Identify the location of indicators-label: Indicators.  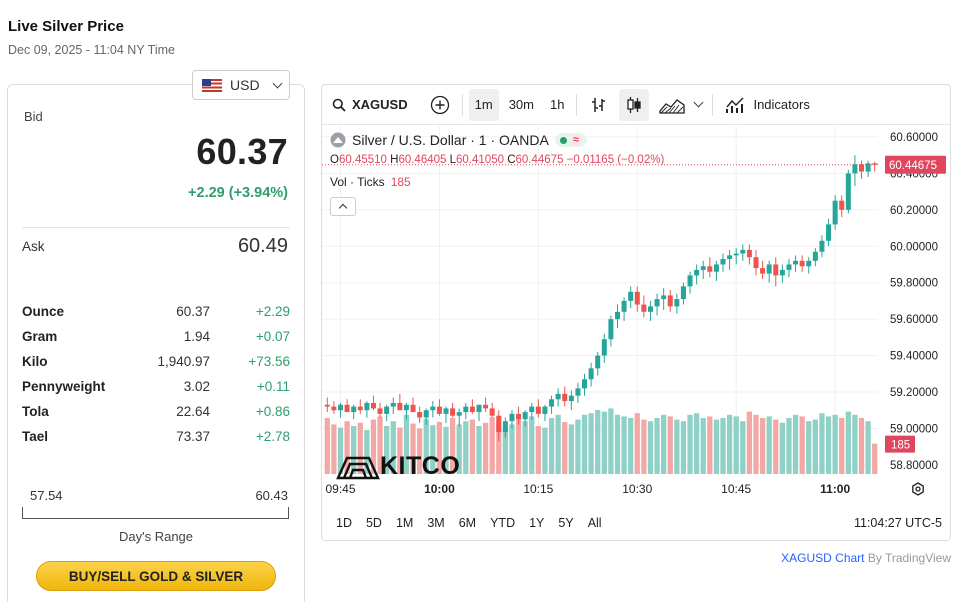
(781, 104).